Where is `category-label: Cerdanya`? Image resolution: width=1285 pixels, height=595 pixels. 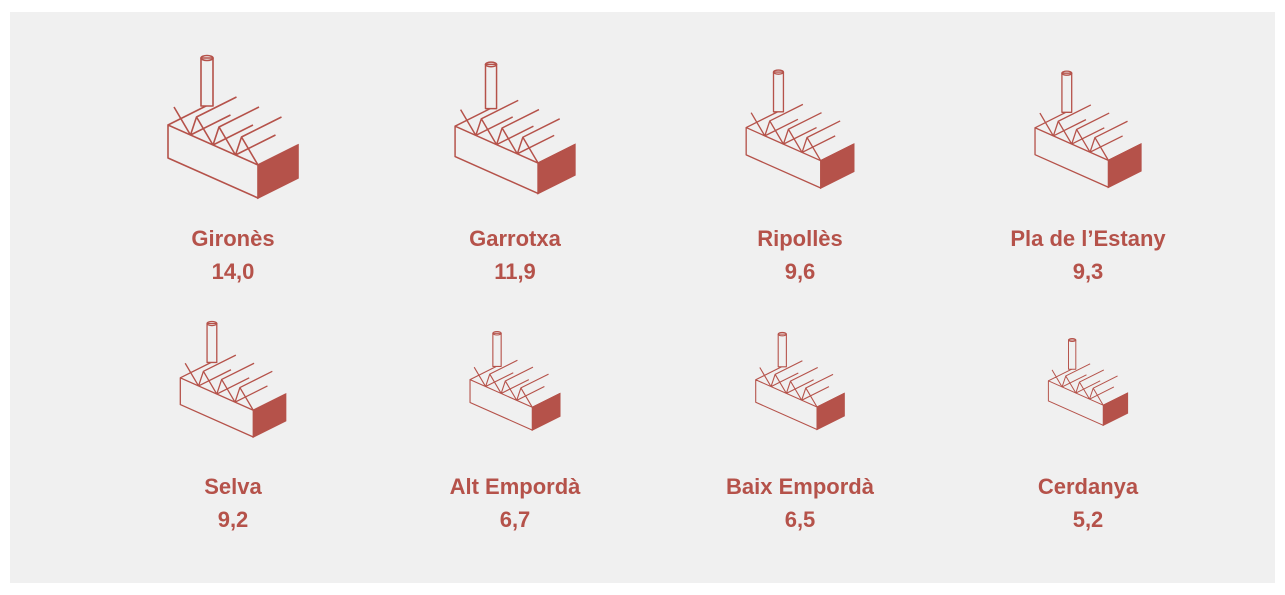
category-label: Cerdanya is located at coordinates (1088, 486).